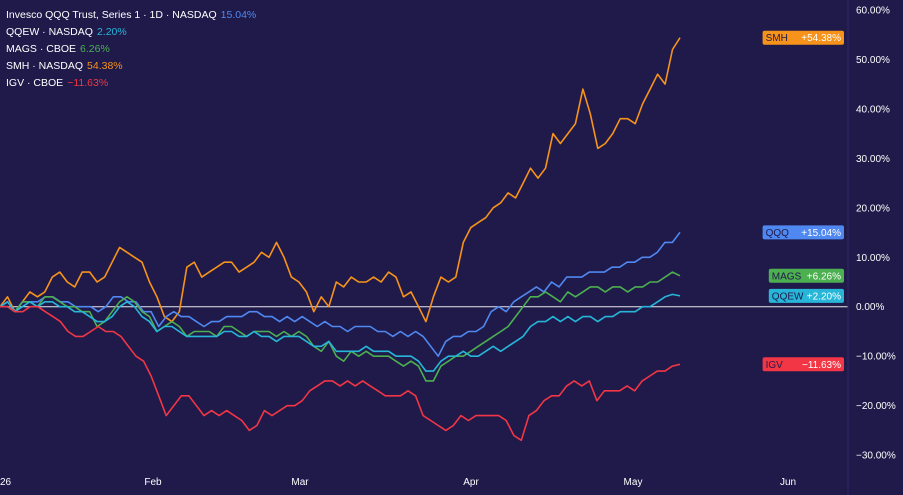  I want to click on badge-qqq, so click(803, 232).